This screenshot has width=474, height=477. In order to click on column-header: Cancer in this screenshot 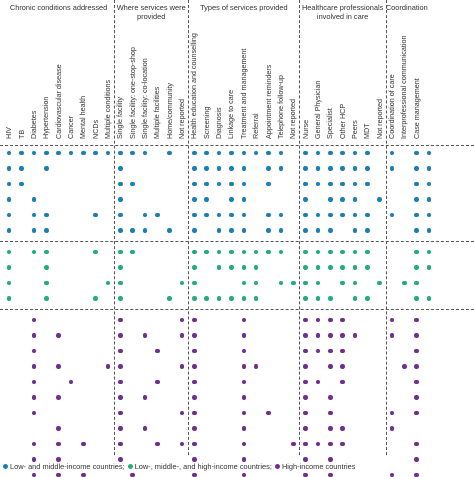, I will do `click(70, 127)`.